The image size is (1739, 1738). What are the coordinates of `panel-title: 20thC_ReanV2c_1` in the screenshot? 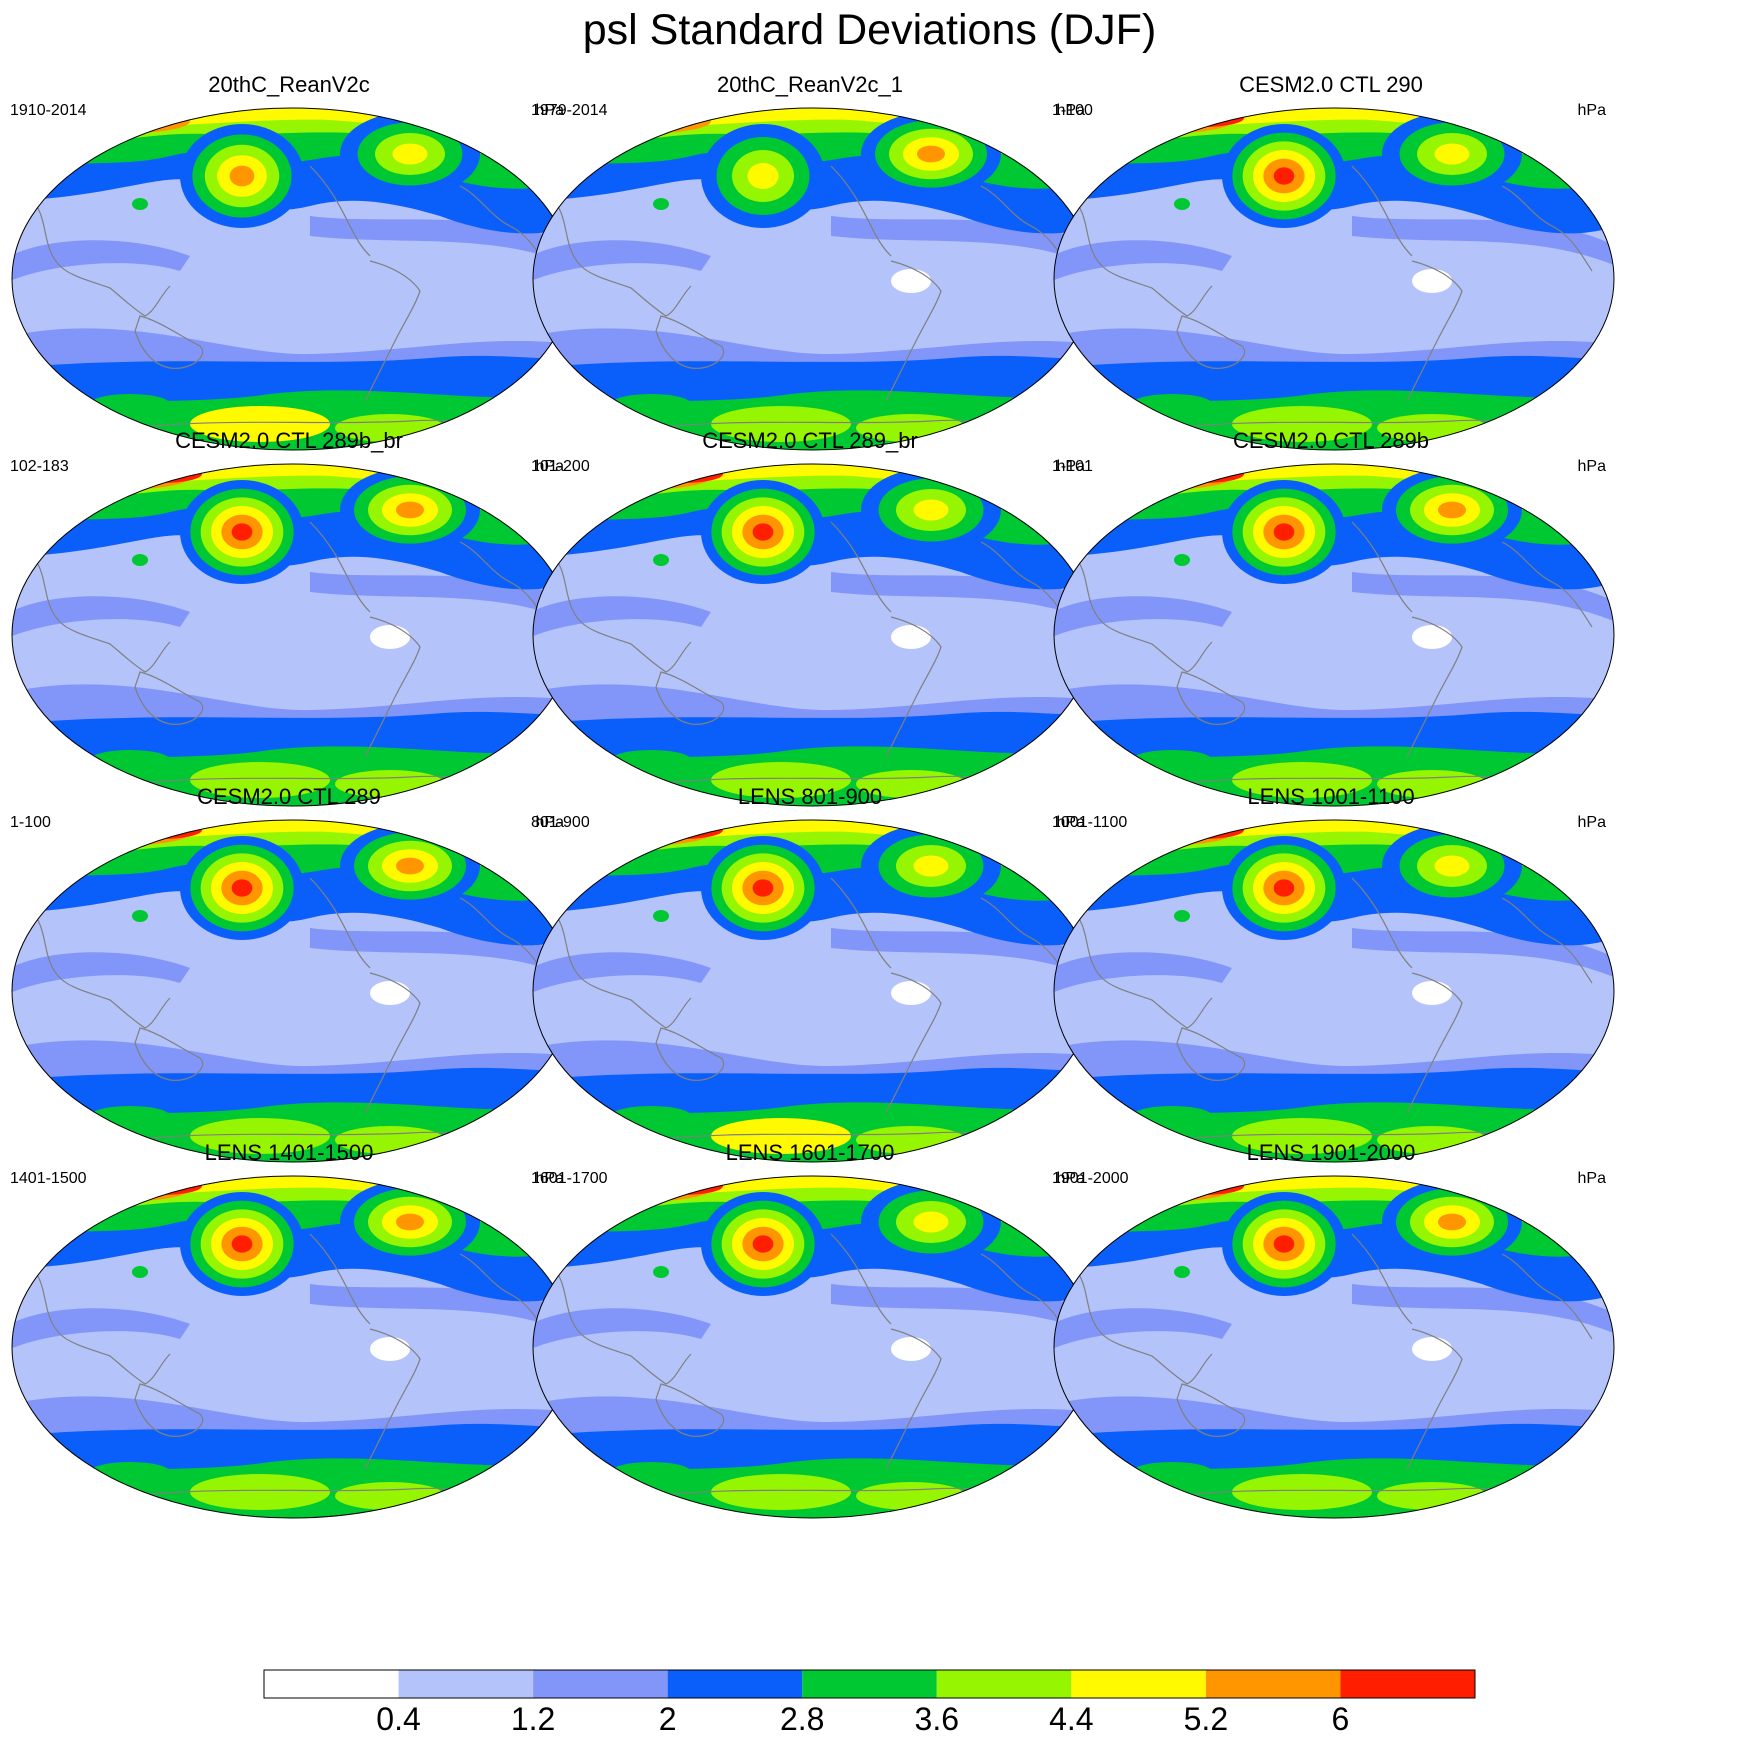 It's located at (810, 84).